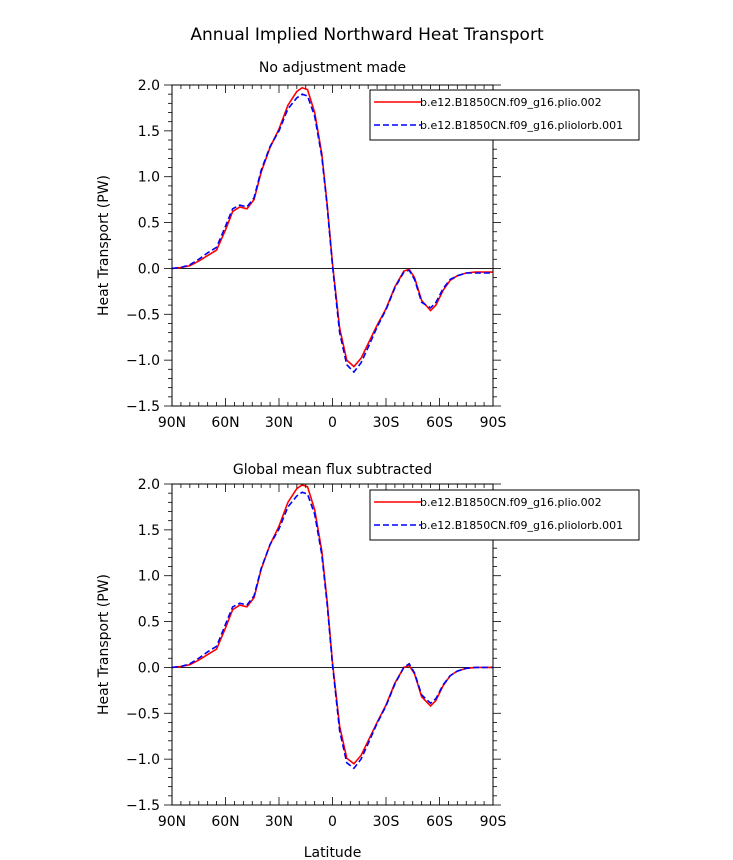  Describe the element at coordinates (332, 470) in the screenshot. I see `panel-title: Global mean flux subtracted` at that location.